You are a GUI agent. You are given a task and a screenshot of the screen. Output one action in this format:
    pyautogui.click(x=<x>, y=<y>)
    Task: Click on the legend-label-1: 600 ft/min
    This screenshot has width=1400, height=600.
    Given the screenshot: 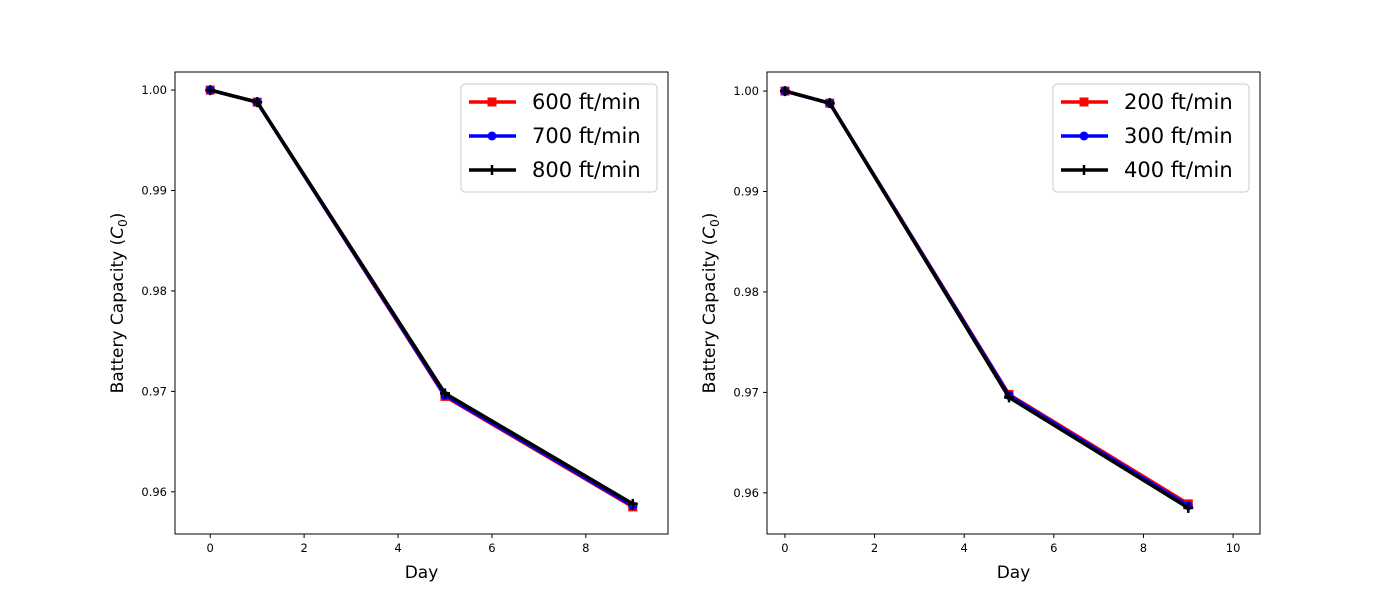 What is the action you would take?
    pyautogui.click(x=586, y=102)
    